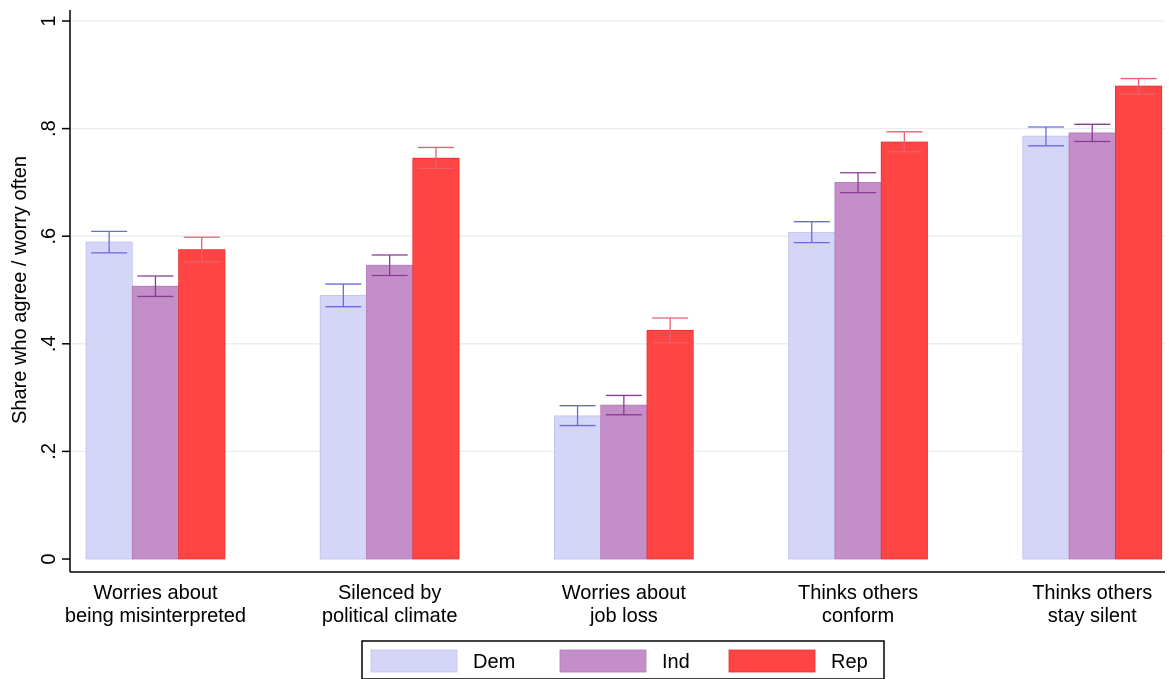 Image resolution: width=1169 pixels, height=679 pixels. Describe the element at coordinates (772, 661) in the screenshot. I see `legend-swatch-rep` at that location.